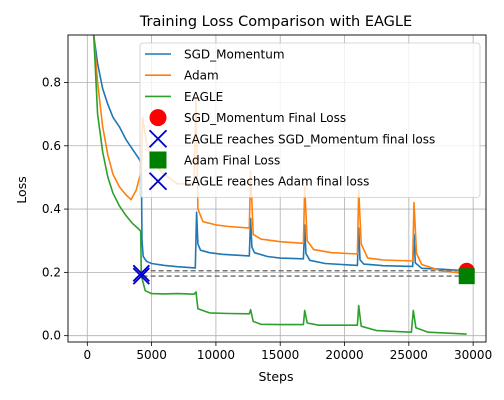  What do you see at coordinates (466, 276) in the screenshot?
I see `marker-adam-final-loss` at bounding box center [466, 276].